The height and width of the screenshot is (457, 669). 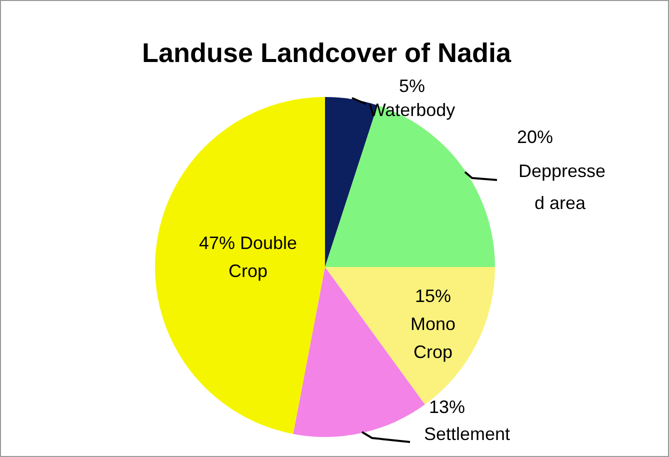 I want to click on chart-title: Landuse Landcover of Nadia, so click(x=327, y=53).